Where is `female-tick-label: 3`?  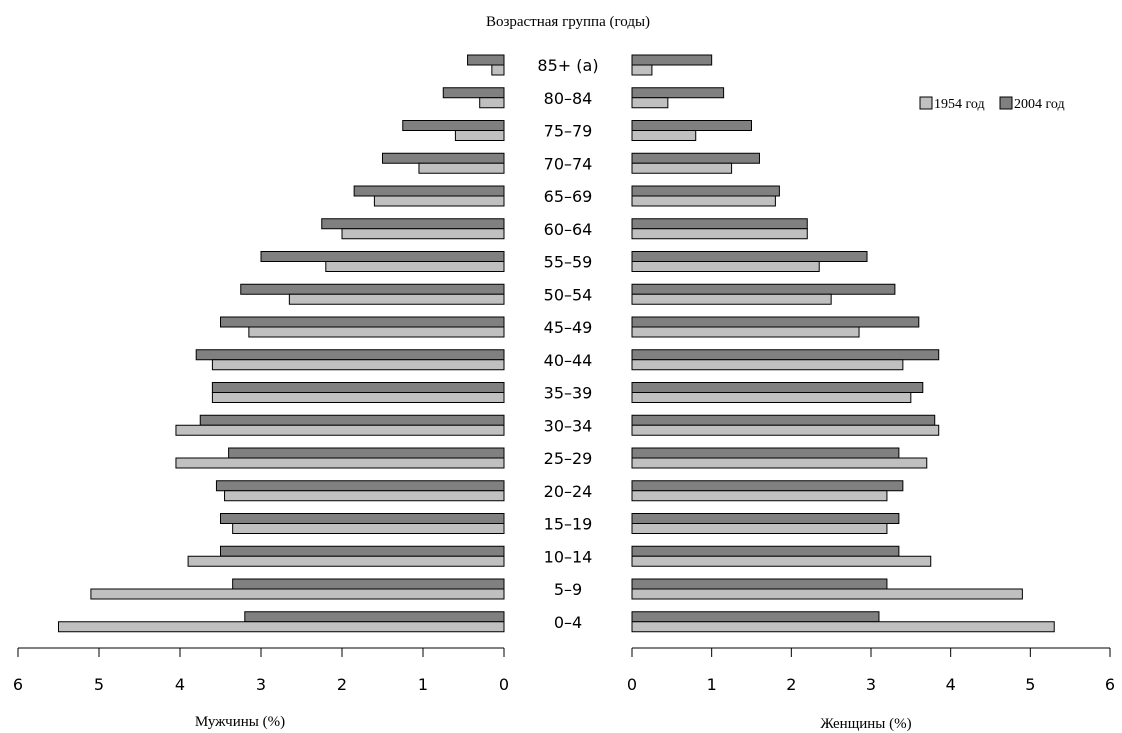 female-tick-label: 3 is located at coordinates (871, 684).